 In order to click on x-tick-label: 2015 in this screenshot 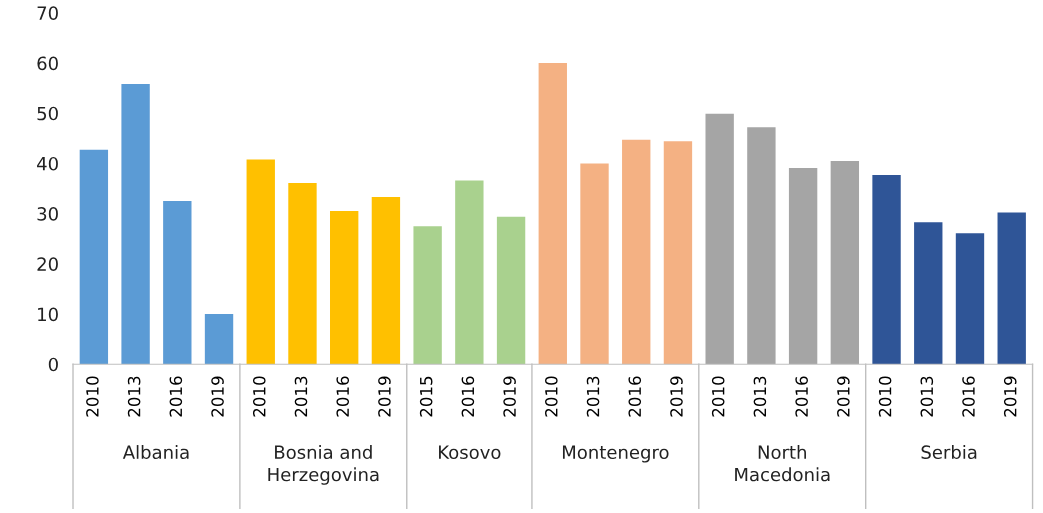, I will do `click(426, 396)`.